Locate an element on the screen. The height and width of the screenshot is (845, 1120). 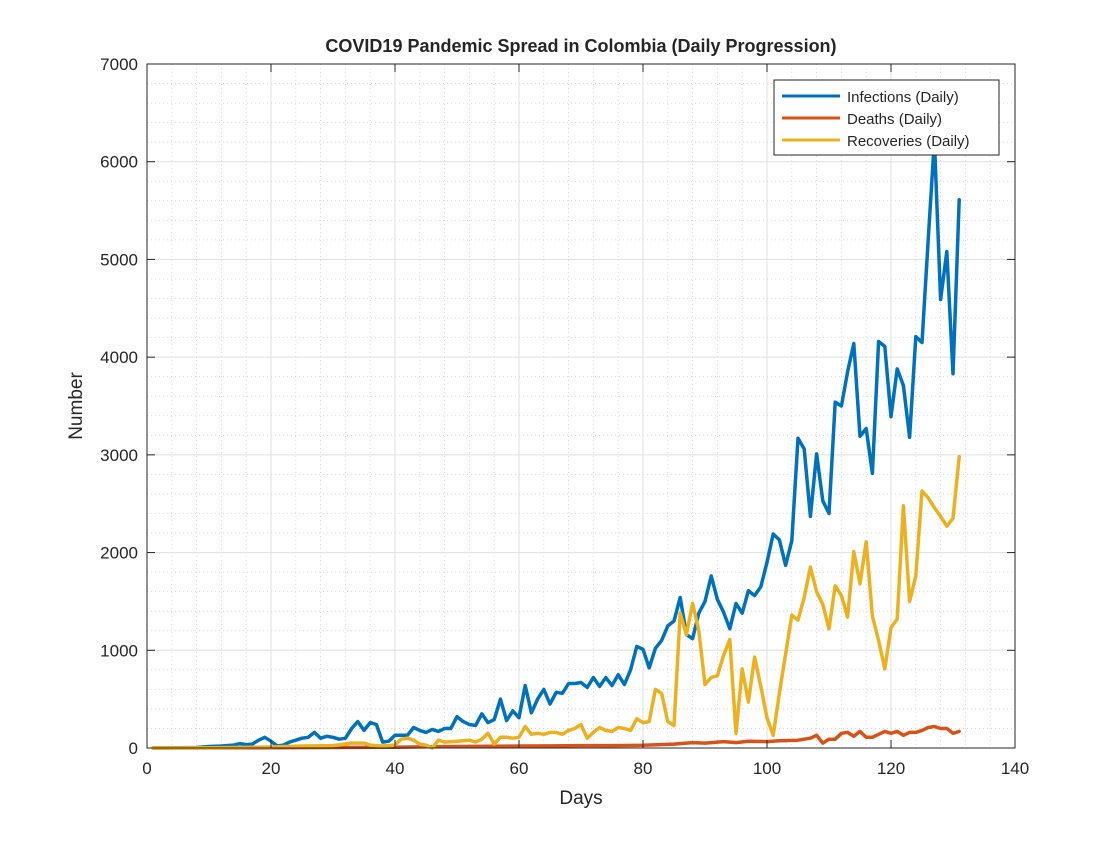
x-tick-label: 0 is located at coordinates (146, 768).